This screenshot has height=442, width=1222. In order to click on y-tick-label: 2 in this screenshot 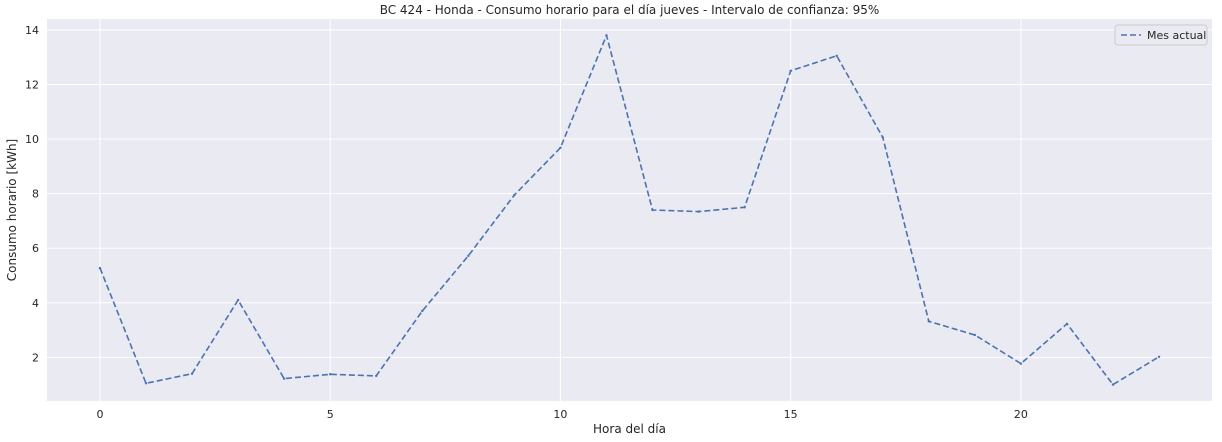, I will do `click(35, 357)`.